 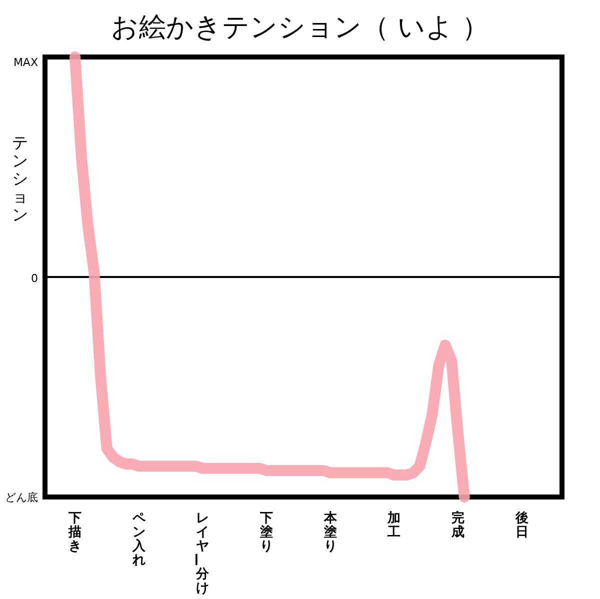 I want to click on text: MAX, so click(x=25, y=62).